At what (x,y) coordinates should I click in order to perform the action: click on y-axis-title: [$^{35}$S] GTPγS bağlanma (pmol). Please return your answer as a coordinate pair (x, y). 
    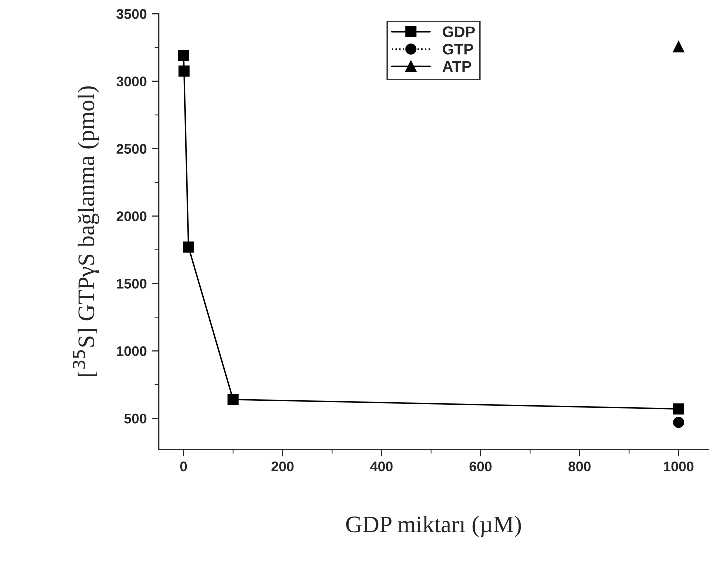
    Looking at the image, I should click on (86, 231).